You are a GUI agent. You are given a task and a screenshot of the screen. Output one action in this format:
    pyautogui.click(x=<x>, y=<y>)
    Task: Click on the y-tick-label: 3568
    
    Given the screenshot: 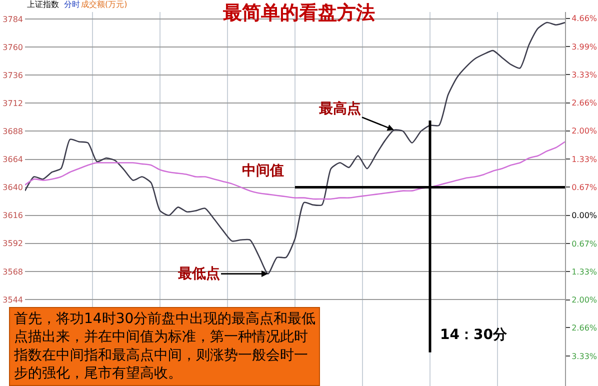 What is the action you would take?
    pyautogui.click(x=12, y=271)
    